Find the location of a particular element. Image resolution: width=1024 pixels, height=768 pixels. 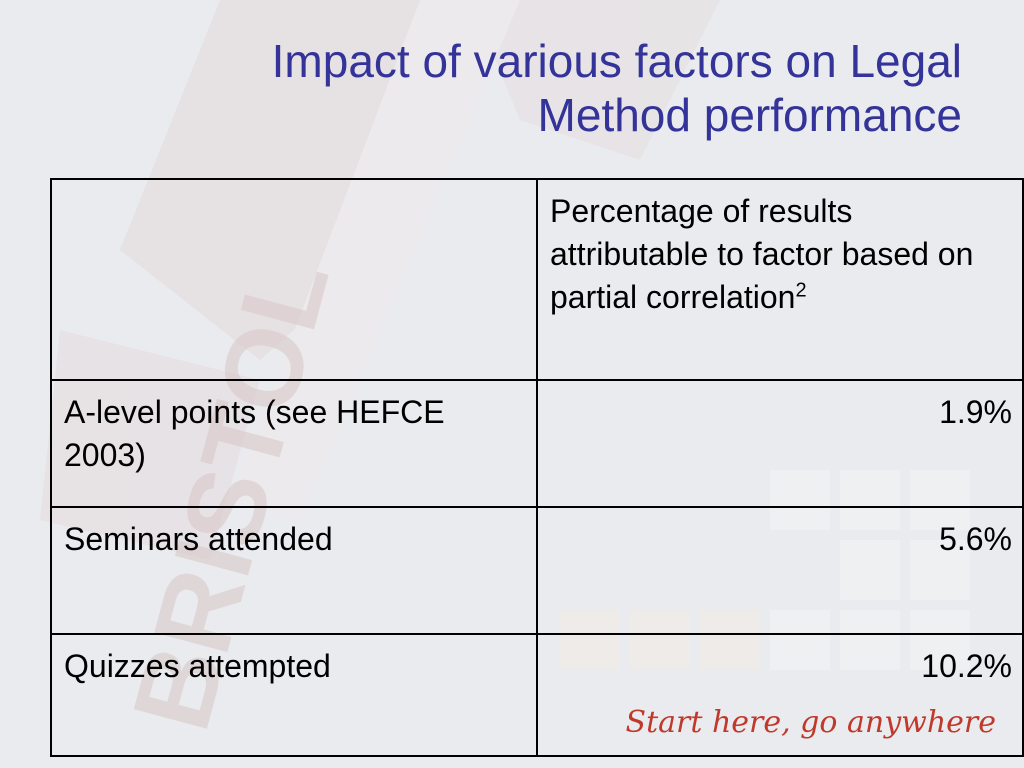

row-label-cell: Quizzes attempted is located at coordinates (294, 695).